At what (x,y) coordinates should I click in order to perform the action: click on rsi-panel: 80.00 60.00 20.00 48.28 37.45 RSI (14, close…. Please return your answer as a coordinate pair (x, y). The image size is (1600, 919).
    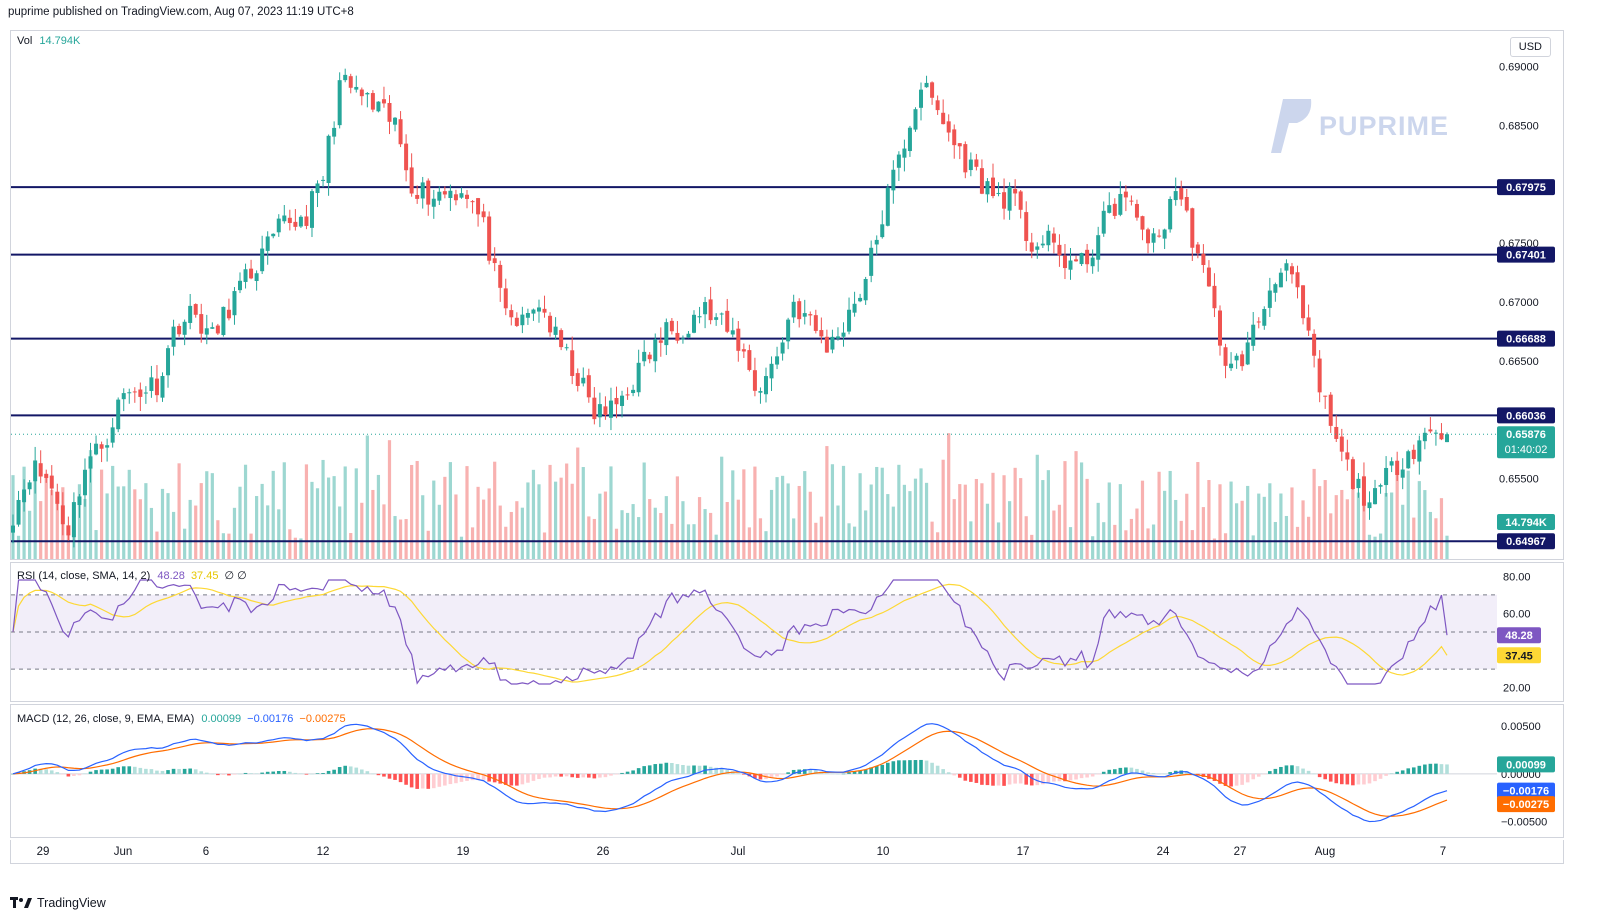
    Looking at the image, I should click on (787, 632).